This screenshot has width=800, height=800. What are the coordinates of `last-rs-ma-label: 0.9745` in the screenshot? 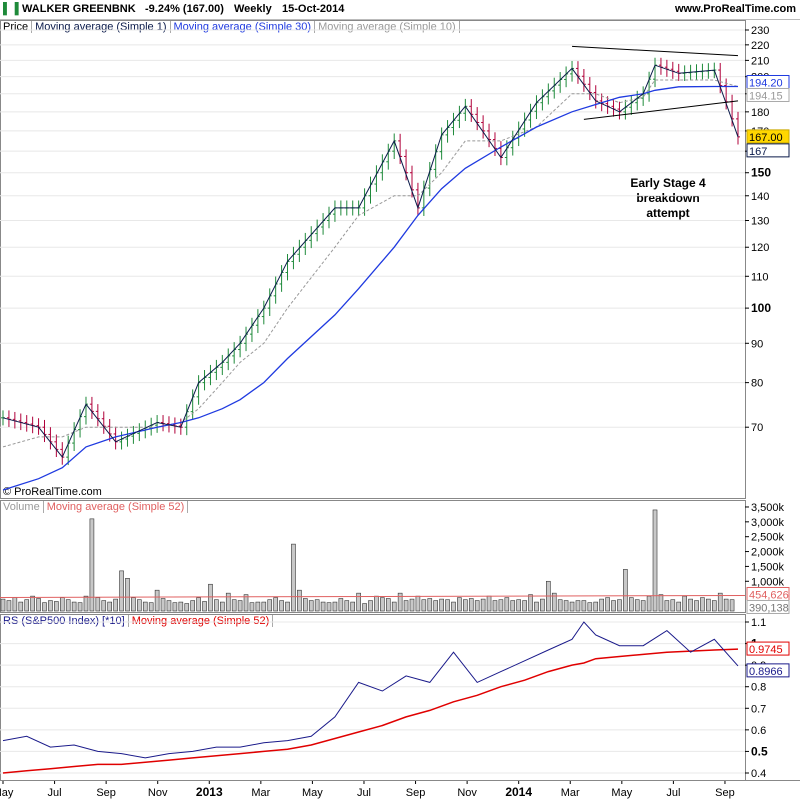 It's located at (766, 650).